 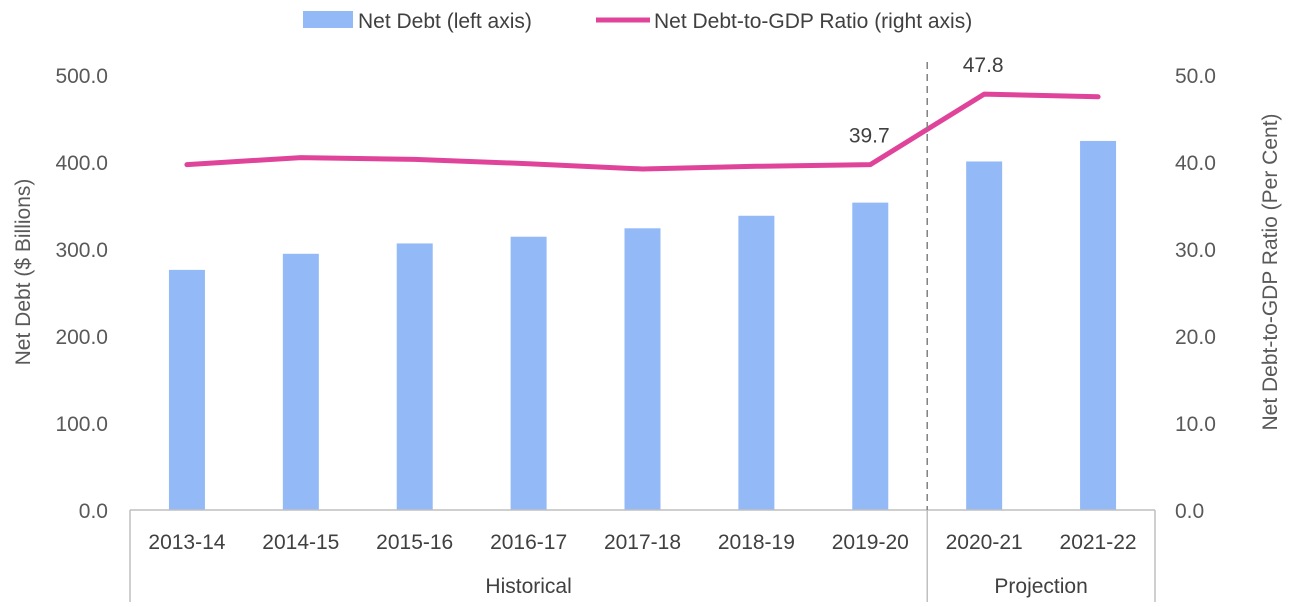 What do you see at coordinates (414, 542) in the screenshot?
I see `category-label: 2015-16` at bounding box center [414, 542].